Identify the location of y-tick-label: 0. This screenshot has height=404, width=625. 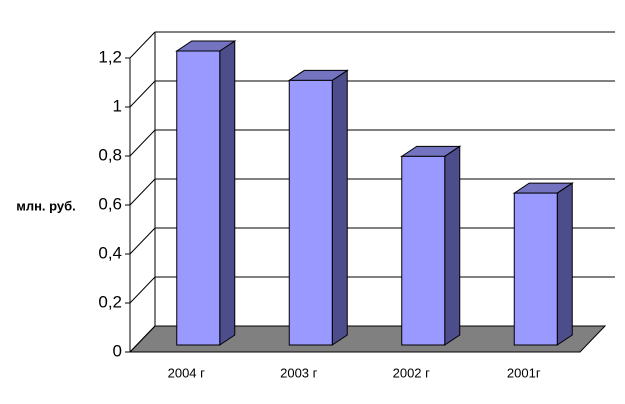
(117, 350).